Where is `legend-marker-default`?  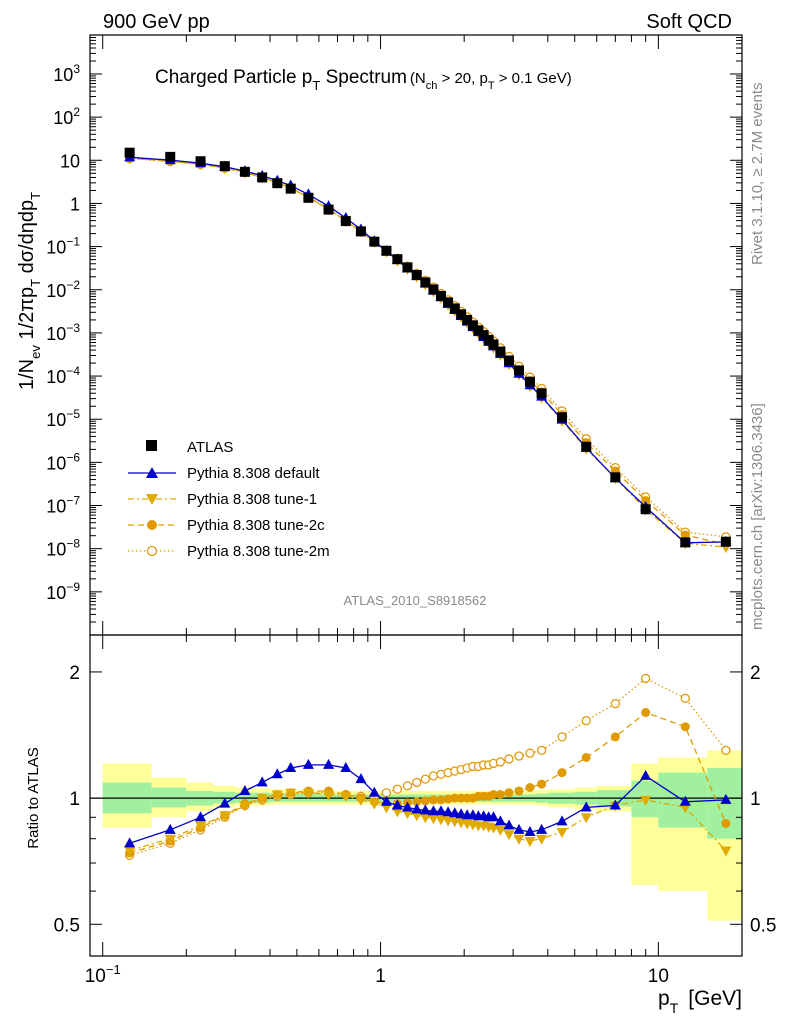
legend-marker-default is located at coordinates (152, 472).